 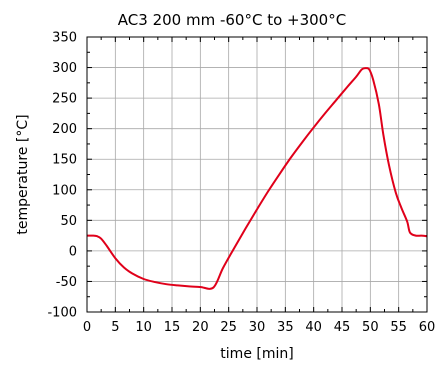 What do you see at coordinates (64, 160) in the screenshot?
I see `y-tick-label: 150` at bounding box center [64, 160].